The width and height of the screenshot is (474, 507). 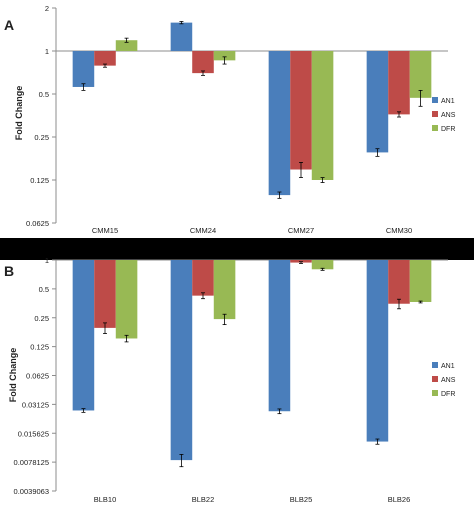 What do you see at coordinates (9, 271) in the screenshot?
I see `panel-label-b: B` at bounding box center [9, 271].